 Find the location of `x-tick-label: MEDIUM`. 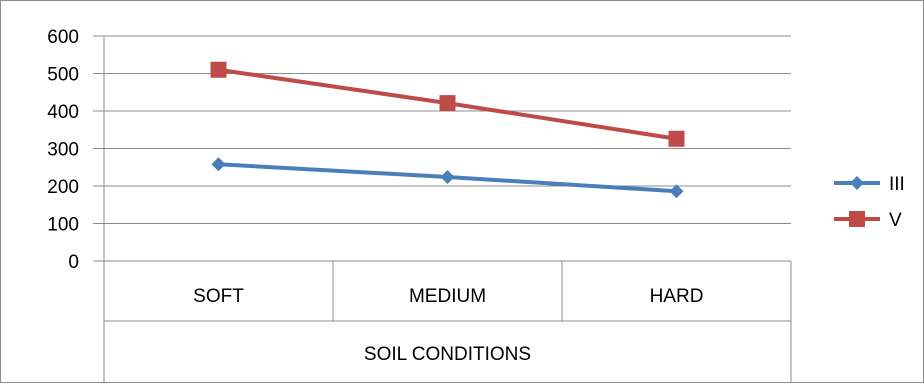

x-tick-label: MEDIUM is located at coordinates (447, 296).